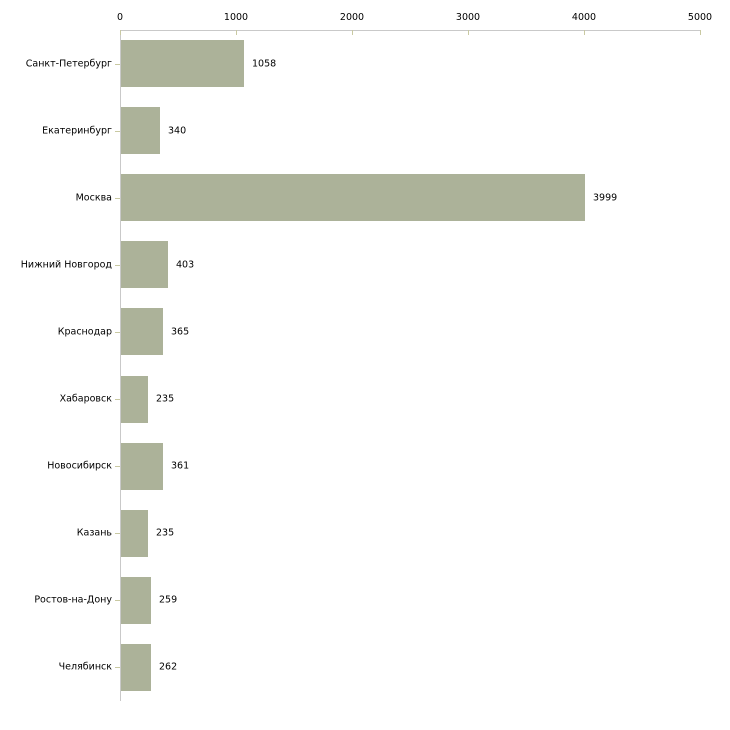 The image size is (730, 730). Describe the element at coordinates (84, 332) in the screenshot. I see `category-label: Краснодар` at that location.